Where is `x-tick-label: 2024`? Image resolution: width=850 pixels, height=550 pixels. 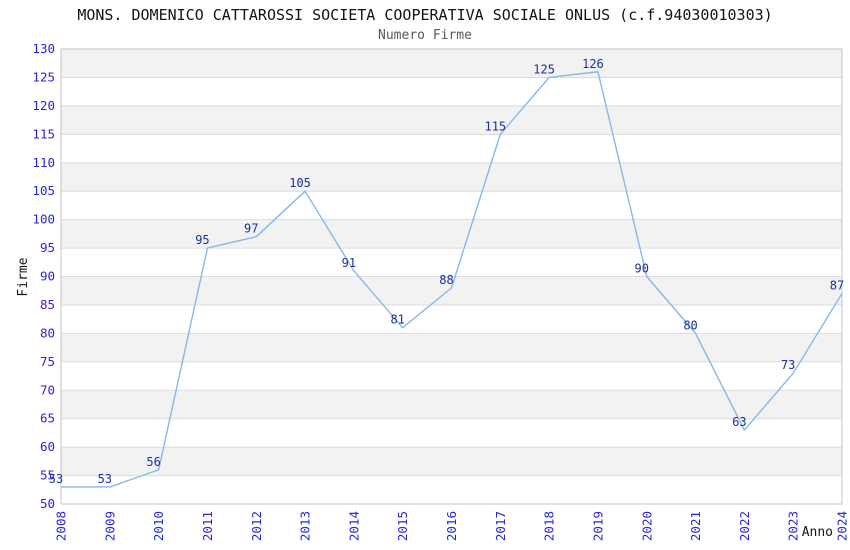 x-tick-label: 2024 is located at coordinates (842, 526).